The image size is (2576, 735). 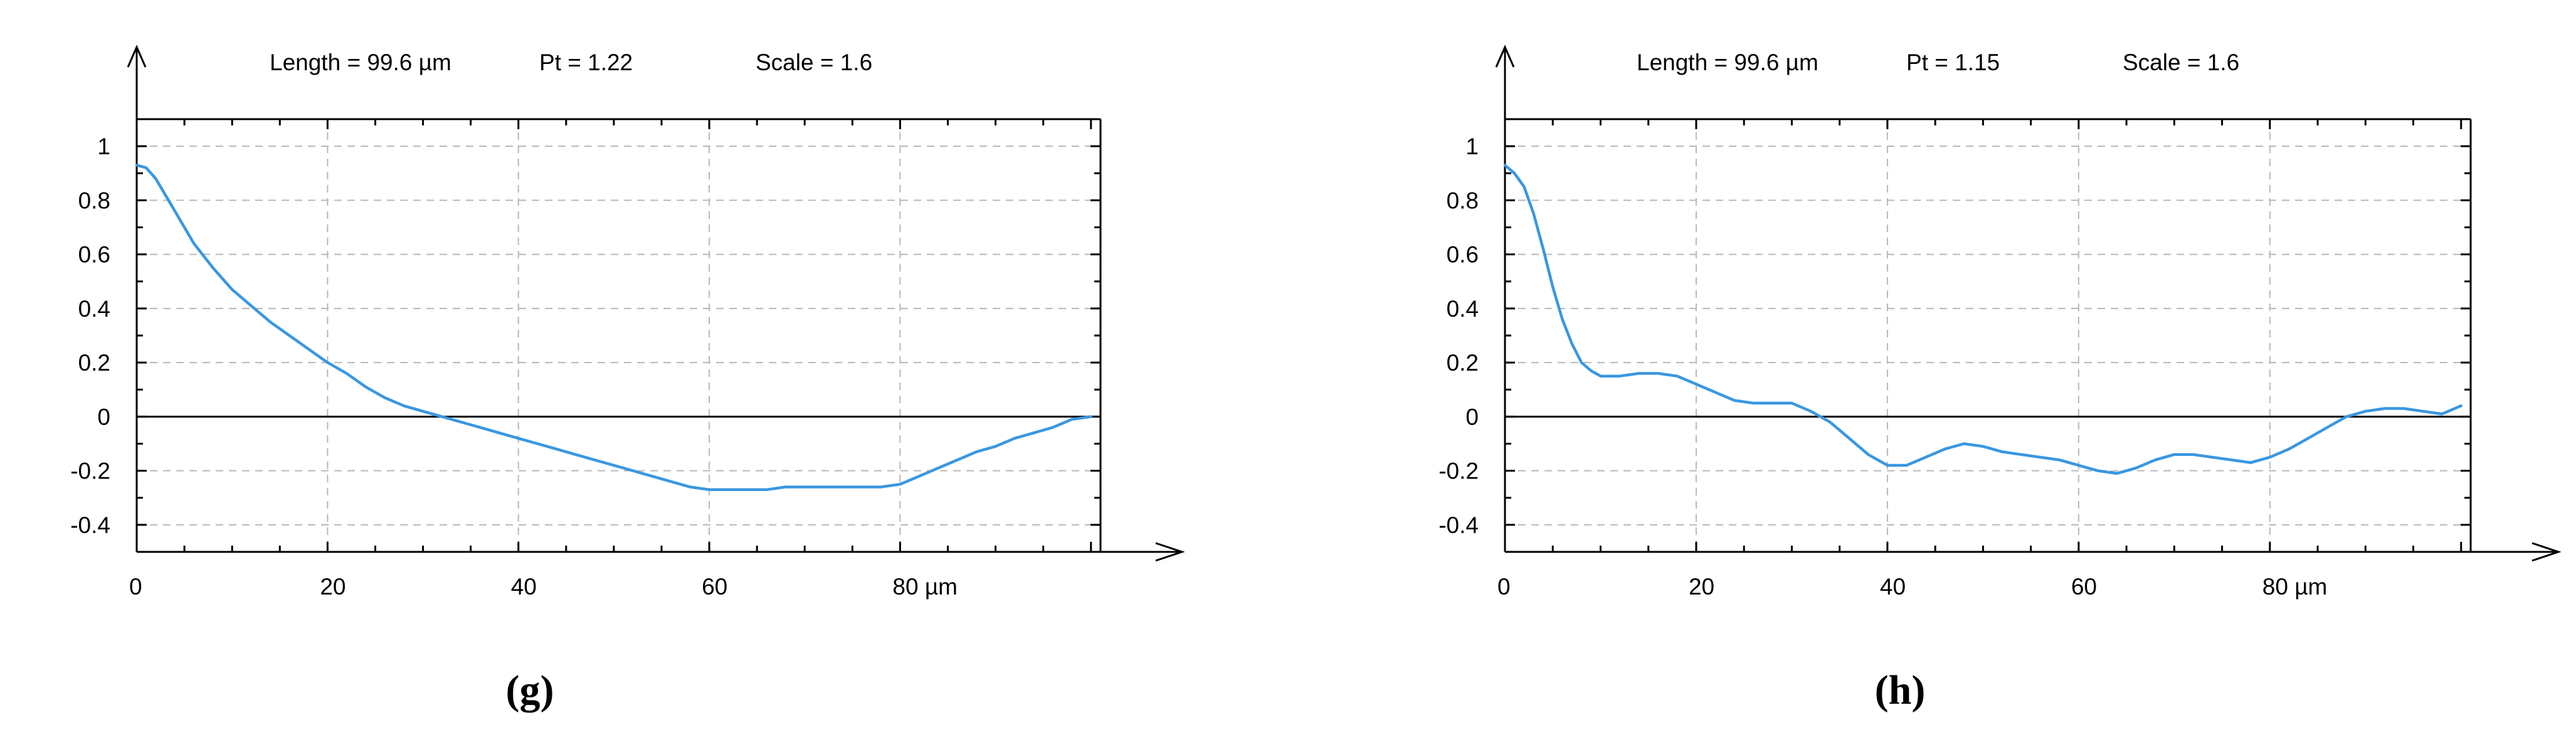 What do you see at coordinates (586, 62) in the screenshot?
I see `header-pt: Pt = 1.22` at bounding box center [586, 62].